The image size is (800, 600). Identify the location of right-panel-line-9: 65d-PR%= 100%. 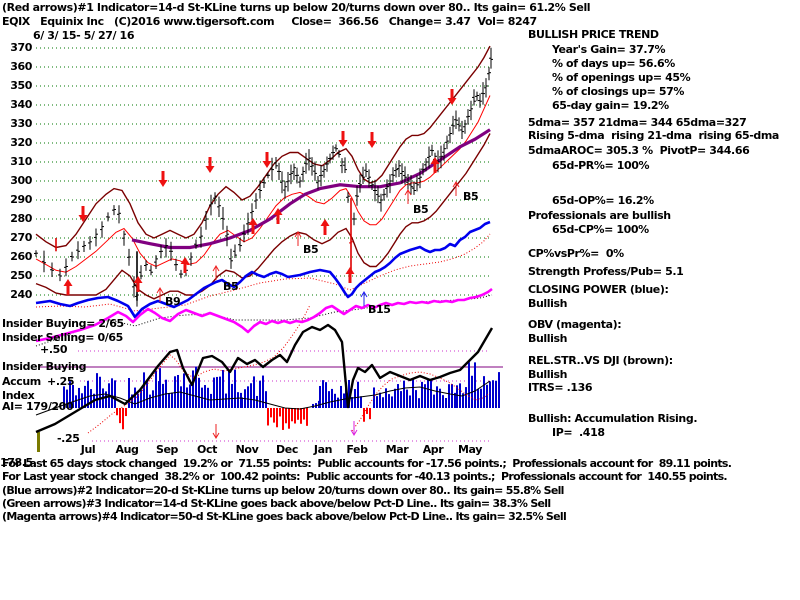
(601, 165).